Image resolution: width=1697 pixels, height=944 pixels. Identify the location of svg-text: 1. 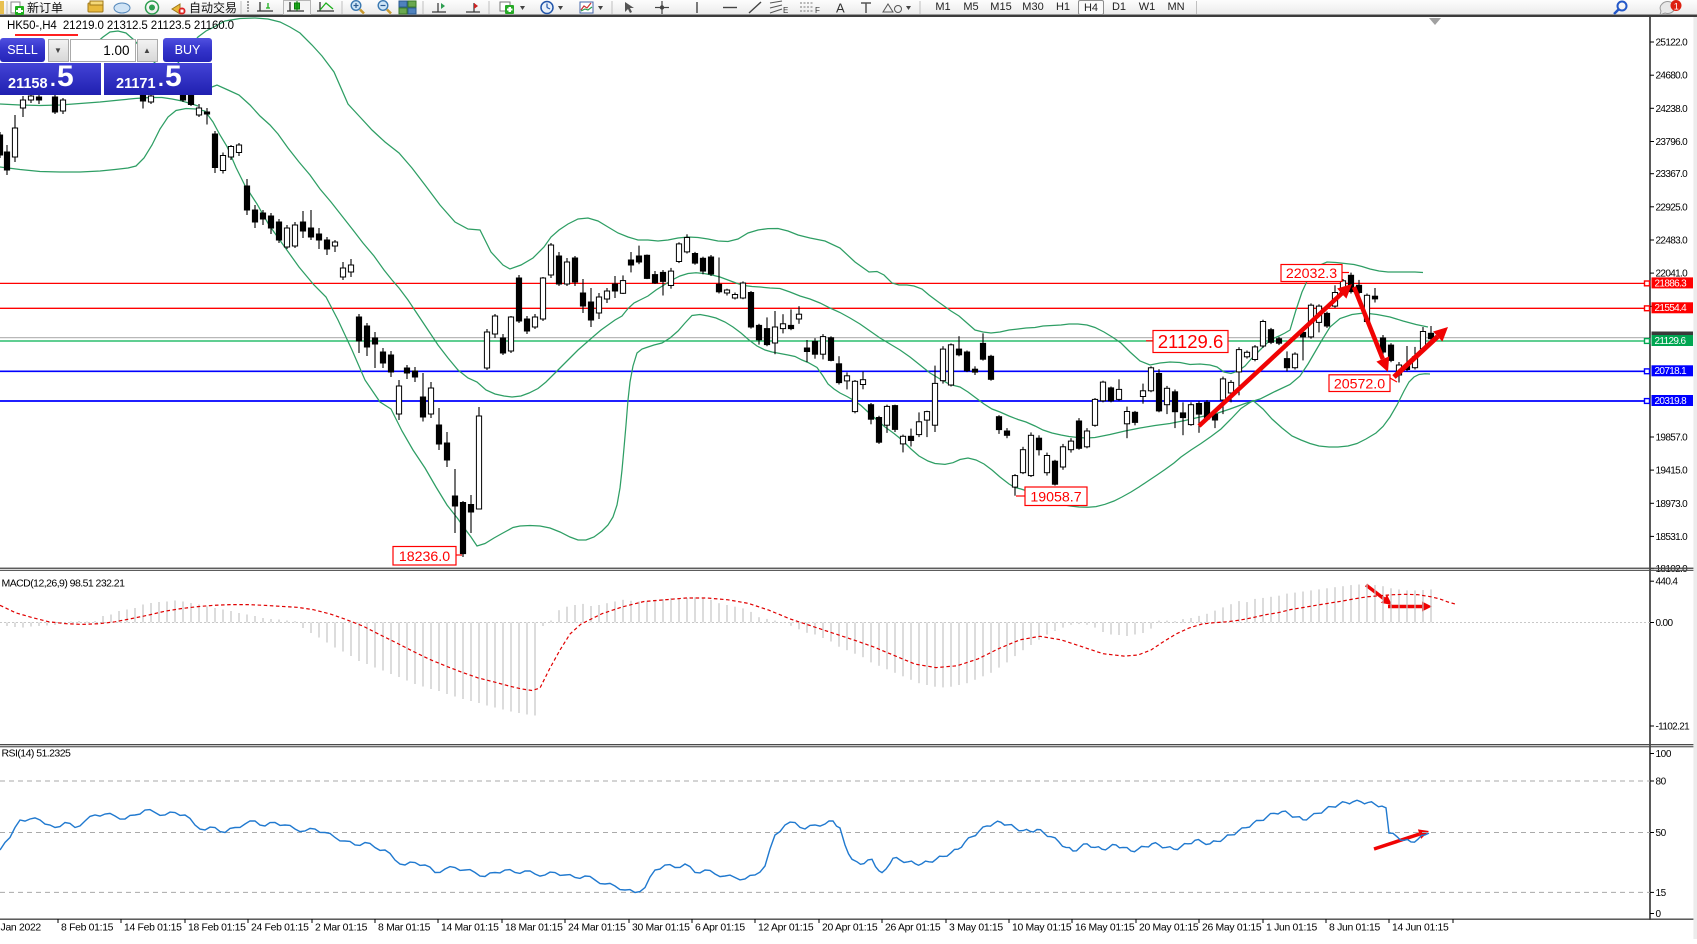
(1676, 7).